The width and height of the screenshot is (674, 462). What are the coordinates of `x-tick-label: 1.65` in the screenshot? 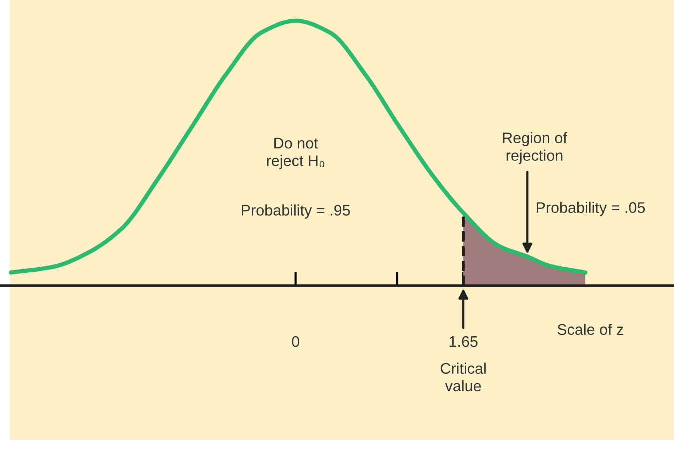 It's located at (464, 342).